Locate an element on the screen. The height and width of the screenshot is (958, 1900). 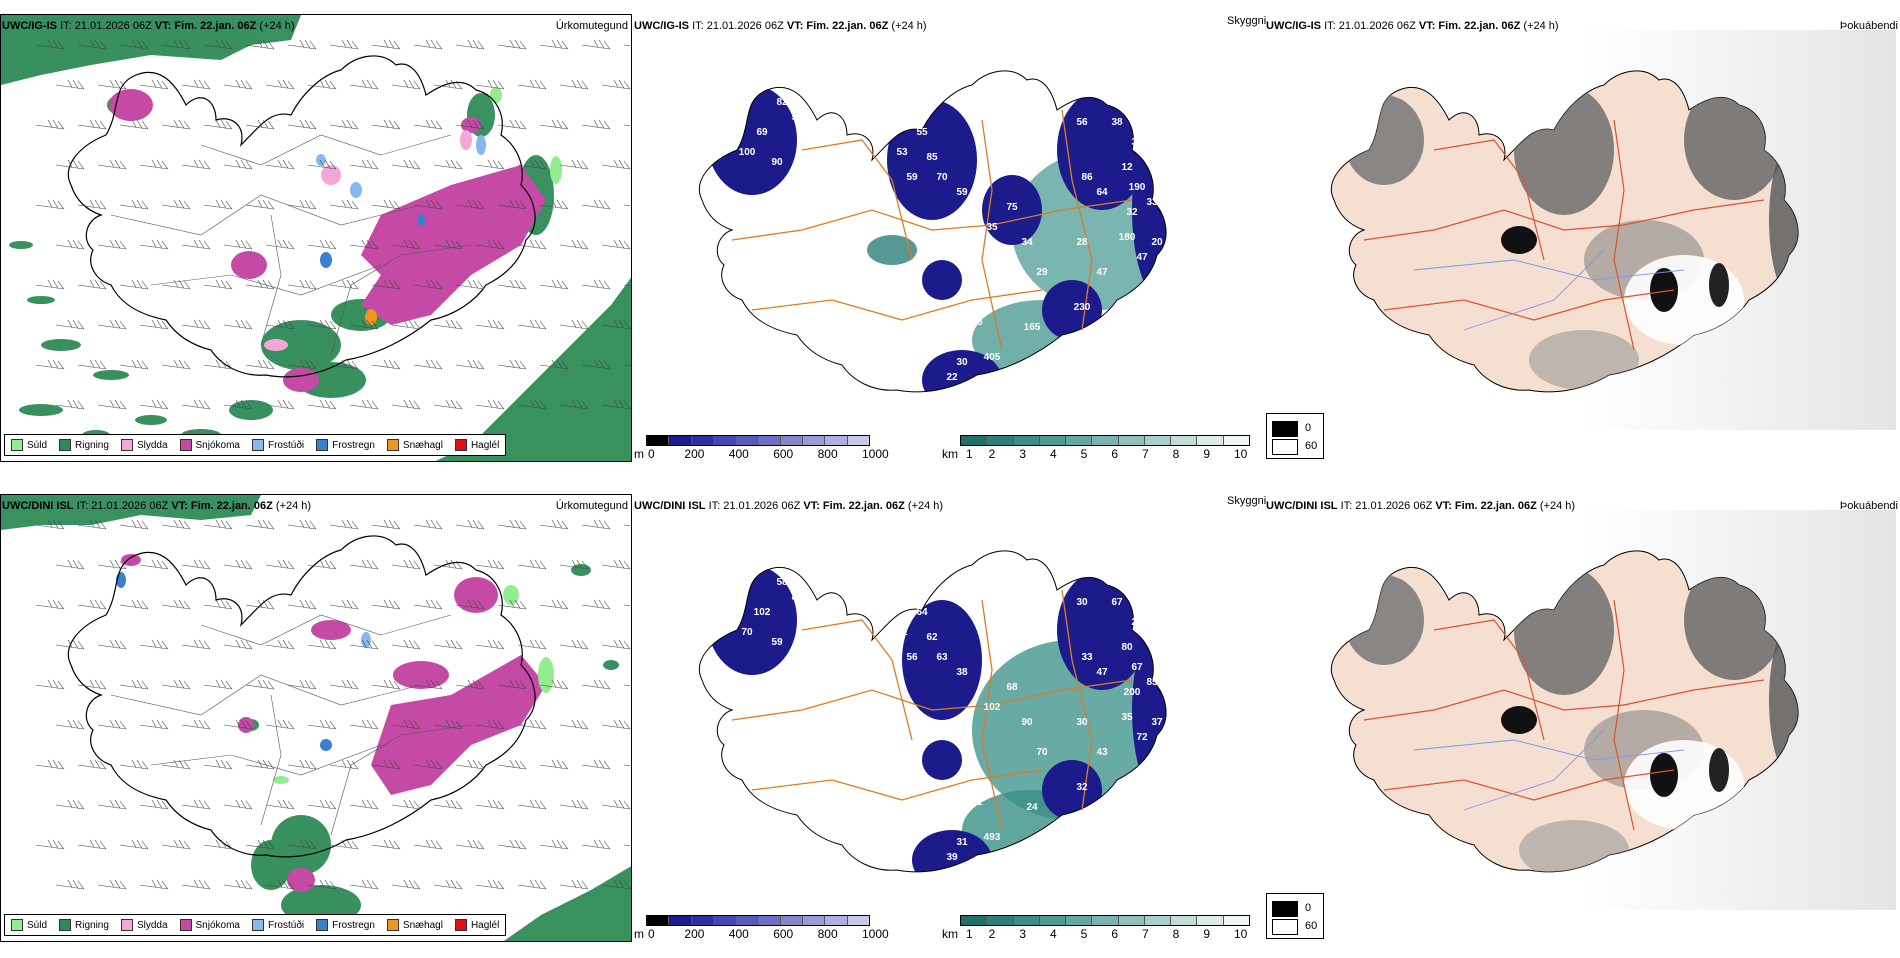
cloud-base-label: 190 is located at coordinates (1137, 187).